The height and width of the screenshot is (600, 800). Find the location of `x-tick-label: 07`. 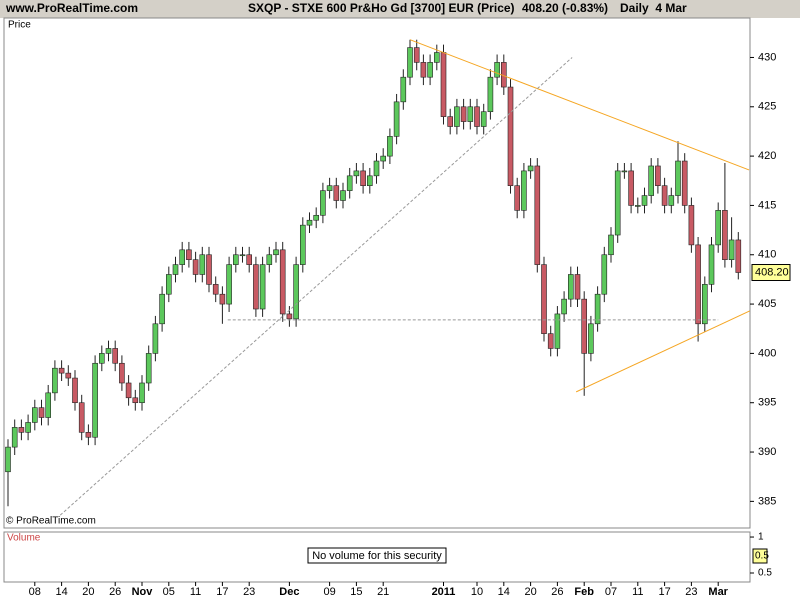

x-tick-label: 07 is located at coordinates (611, 592).